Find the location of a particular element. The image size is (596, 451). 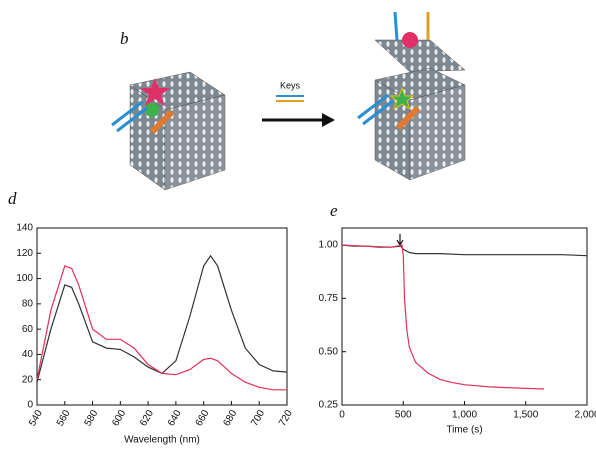

y-tick-label: 100 is located at coordinates (24, 278).